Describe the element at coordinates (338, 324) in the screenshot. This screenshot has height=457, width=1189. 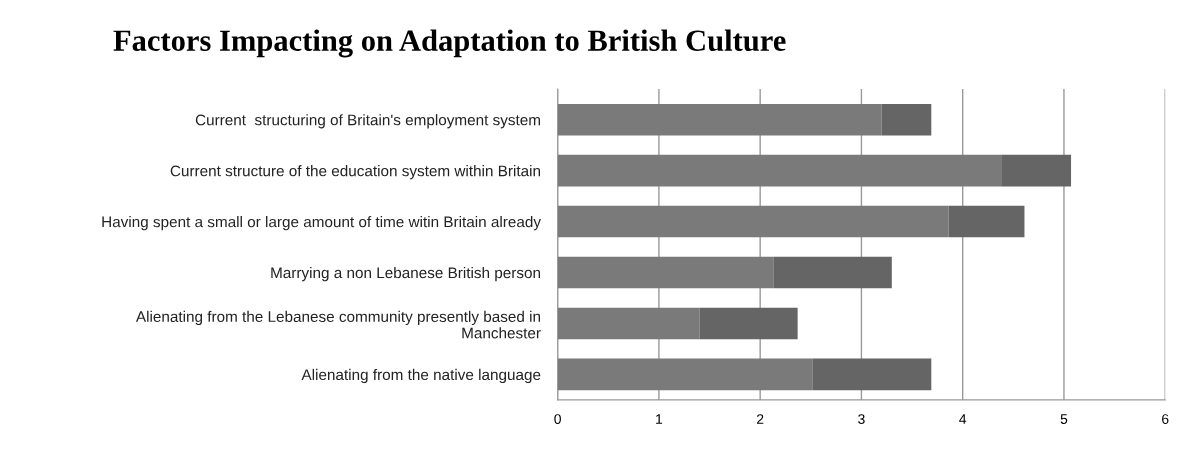
I see `y-tick-label: Alienating from the Lebanese community presently based in Manchester` at that location.